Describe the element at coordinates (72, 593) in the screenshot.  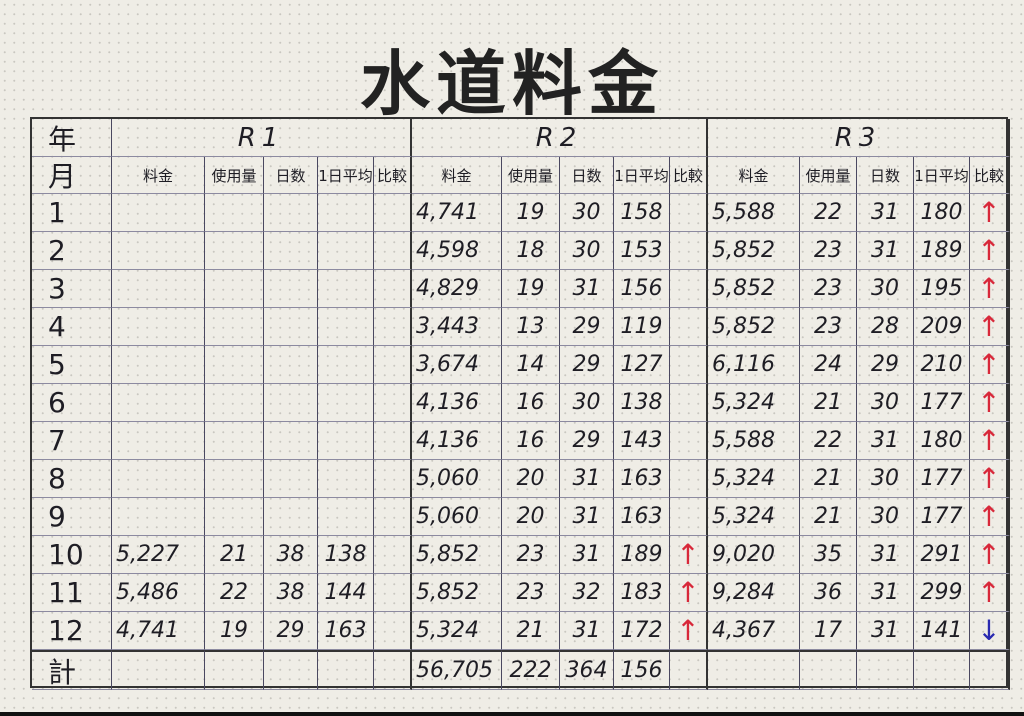
I see `month-label: 11` at that location.